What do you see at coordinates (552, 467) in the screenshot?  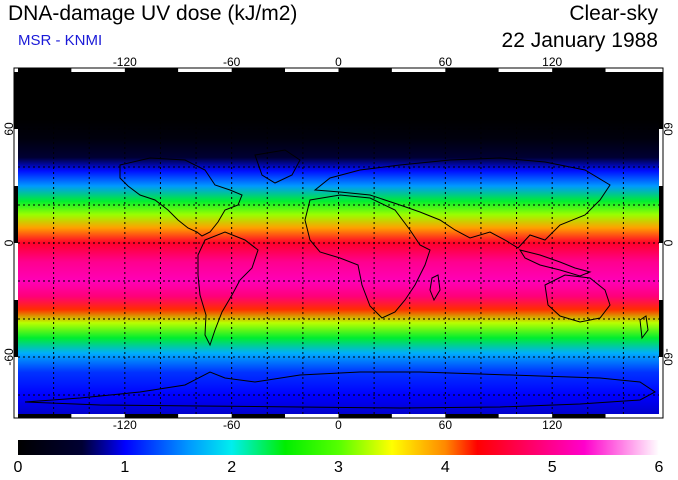 I see `colorbar-tick-label: 5` at bounding box center [552, 467].